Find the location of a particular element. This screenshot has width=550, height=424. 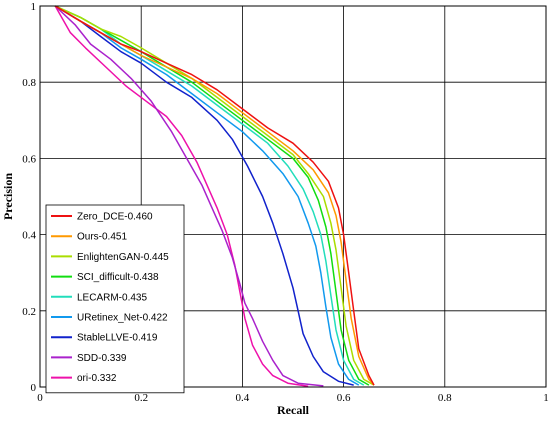

x-tick-label: 0.6 is located at coordinates (344, 398).